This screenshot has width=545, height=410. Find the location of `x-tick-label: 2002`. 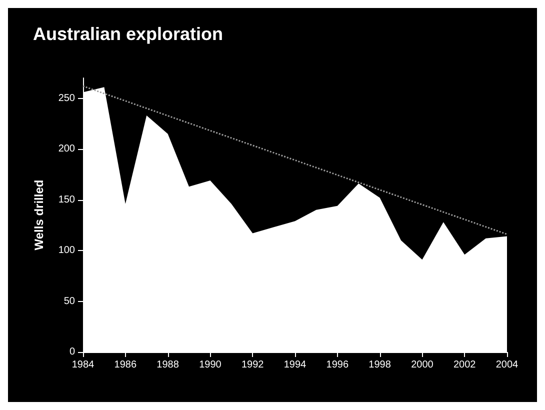

x-tick-label: 2002 is located at coordinates (464, 365).